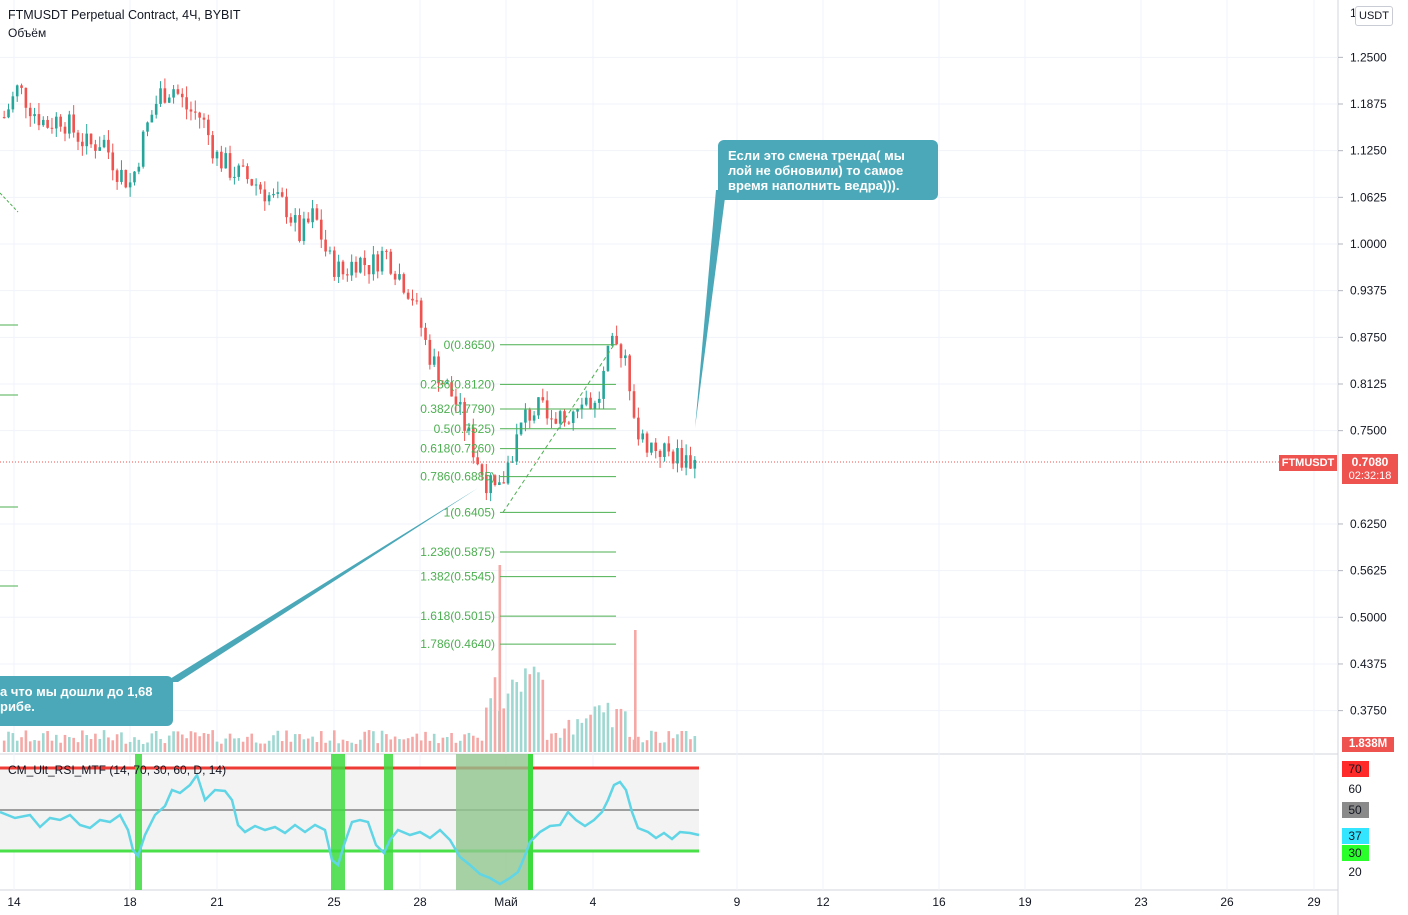  What do you see at coordinates (117, 770) in the screenshot?
I see `rsi-indicator-label: CM_Ult_RSI_MTF (14, 70, 30, 60, D, 14)` at bounding box center [117, 770].